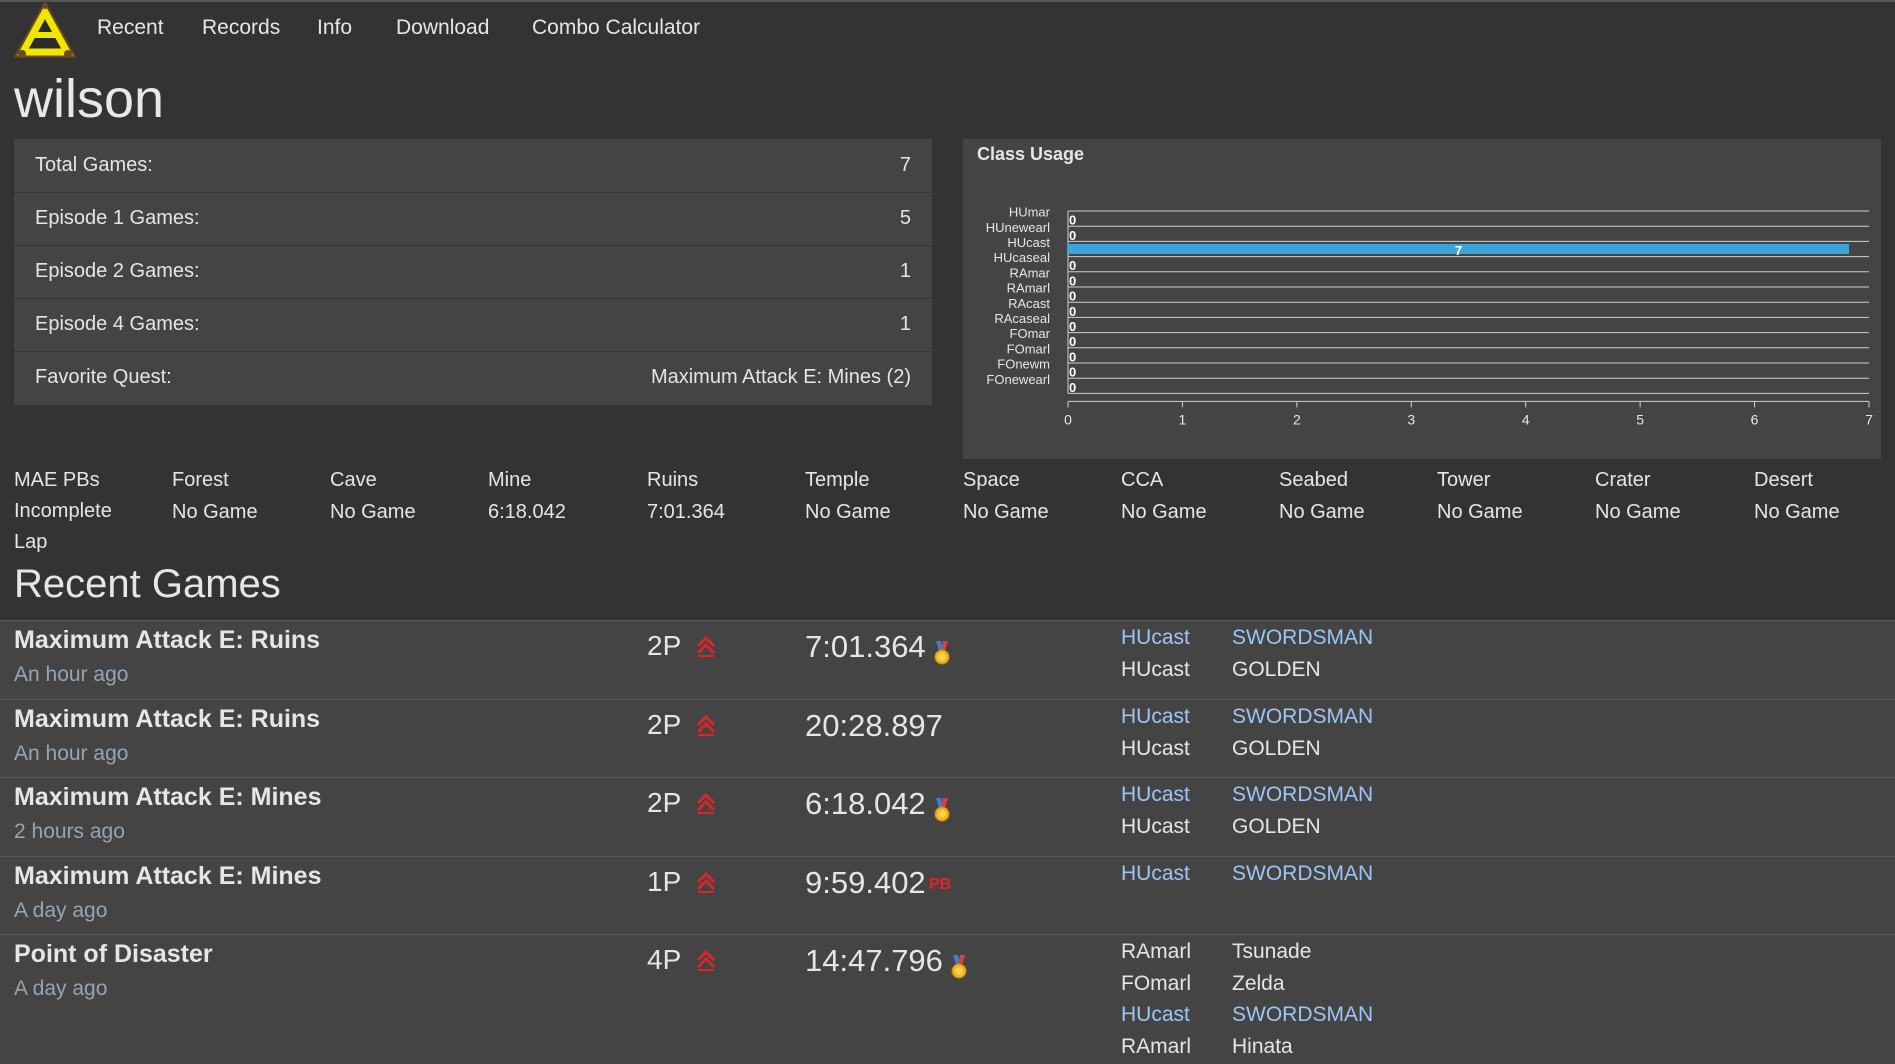  What do you see at coordinates (1030, 272) in the screenshot?
I see `category-label: RAmar` at bounding box center [1030, 272].